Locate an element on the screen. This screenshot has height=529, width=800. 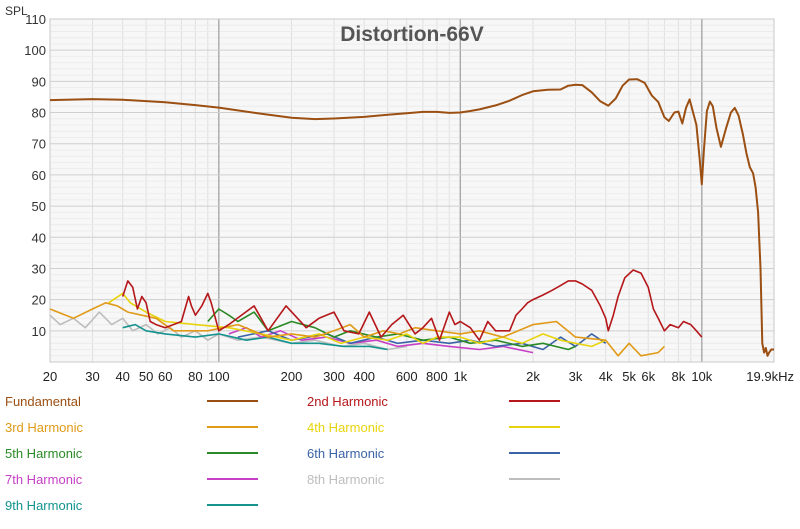
x-tick-label: 300 is located at coordinates (334, 376).